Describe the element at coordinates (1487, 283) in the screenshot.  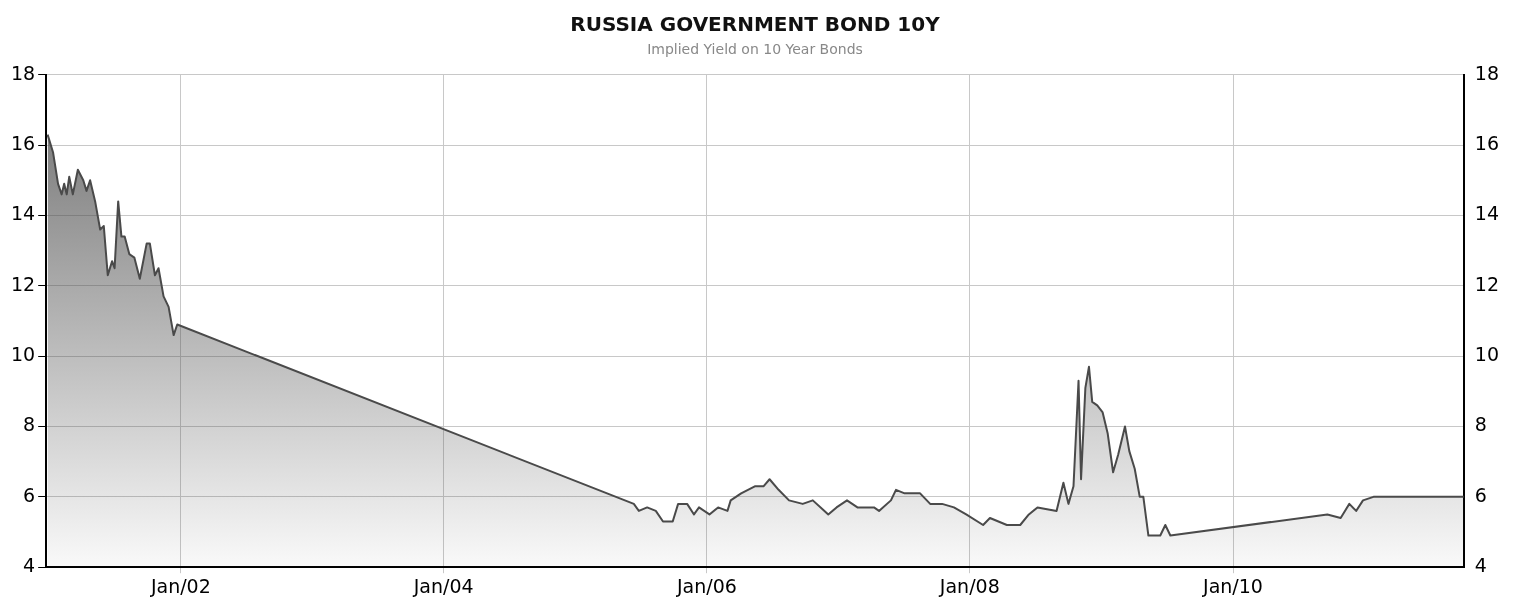
I see `y2-tick-label: 12` at that location.